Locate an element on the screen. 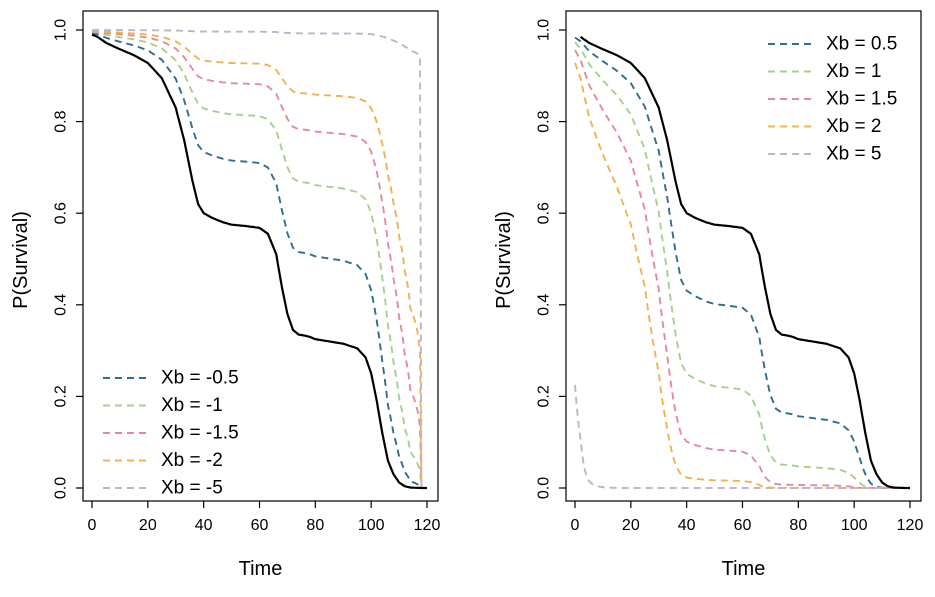 The width and height of the screenshot is (935, 597). legend: Xb = 0.5 Xb = 1 Xb = 1.5 Xb = 2 Xb = 5 is located at coordinates (832, 99).